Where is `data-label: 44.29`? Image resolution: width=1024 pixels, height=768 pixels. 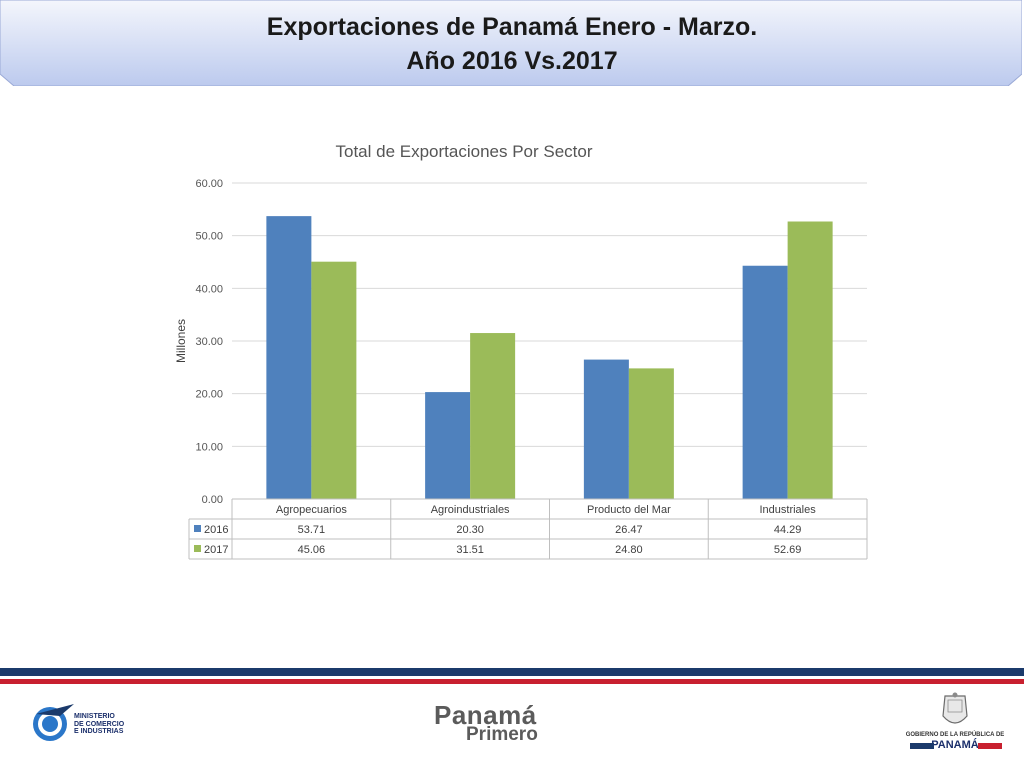
data-label: 44.29 is located at coordinates (788, 530).